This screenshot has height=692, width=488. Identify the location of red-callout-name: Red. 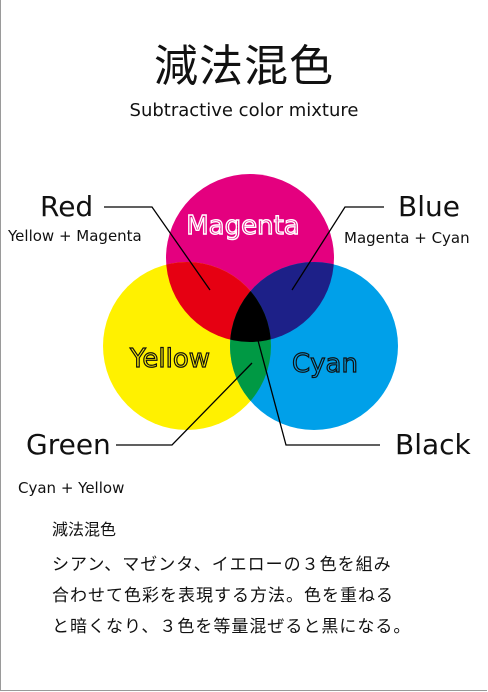
(67, 206).